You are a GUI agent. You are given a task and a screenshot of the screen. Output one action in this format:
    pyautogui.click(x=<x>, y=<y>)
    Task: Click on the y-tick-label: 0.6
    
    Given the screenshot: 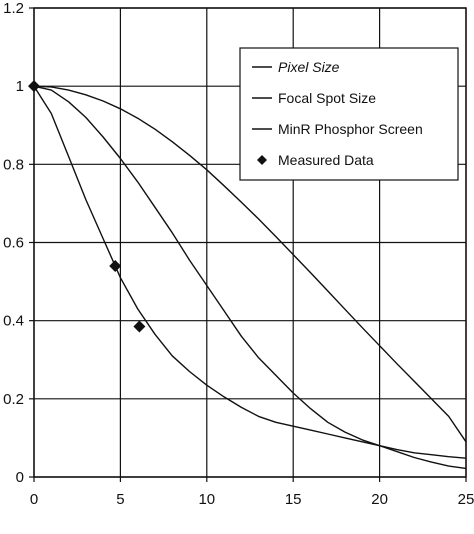 What is the action you would take?
    pyautogui.click(x=13, y=243)
    